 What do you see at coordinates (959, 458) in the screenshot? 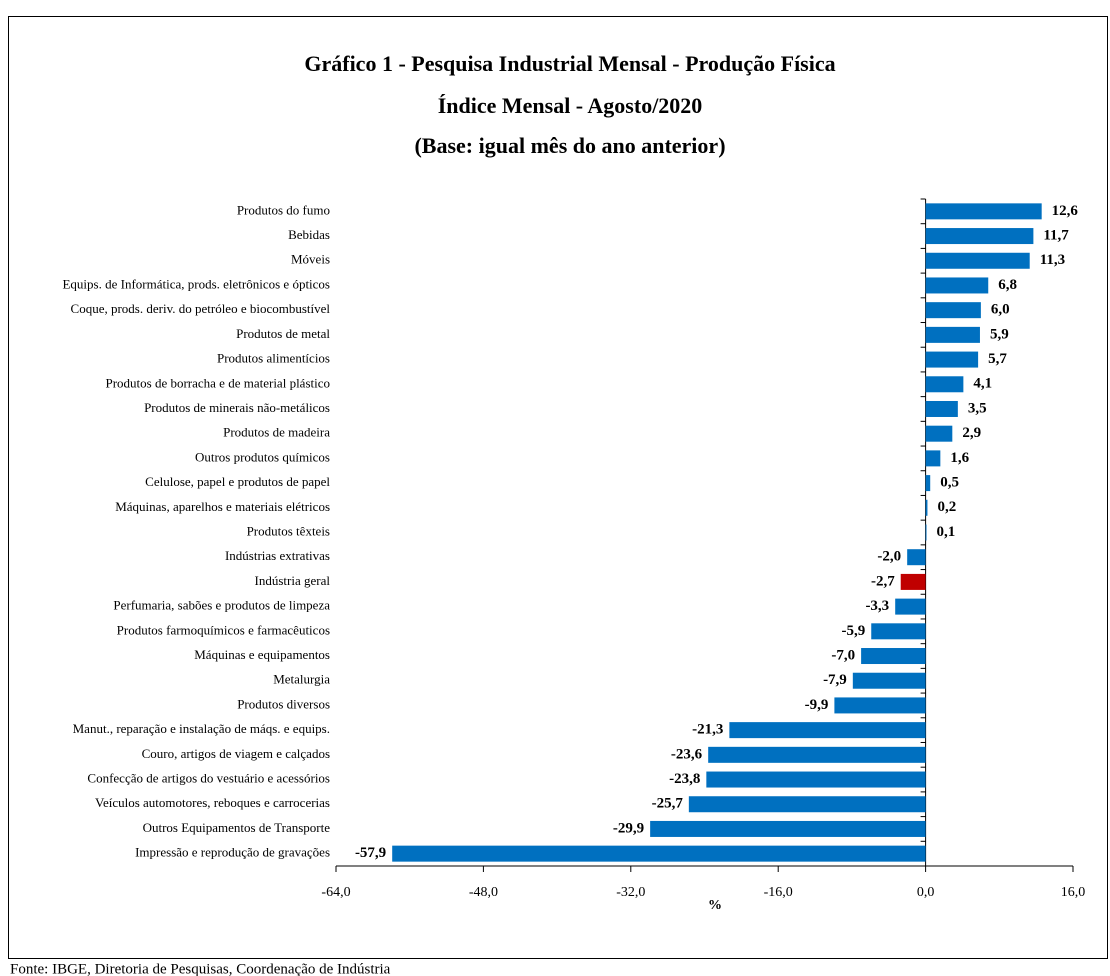
I see `data-label: 1,6` at bounding box center [959, 458].